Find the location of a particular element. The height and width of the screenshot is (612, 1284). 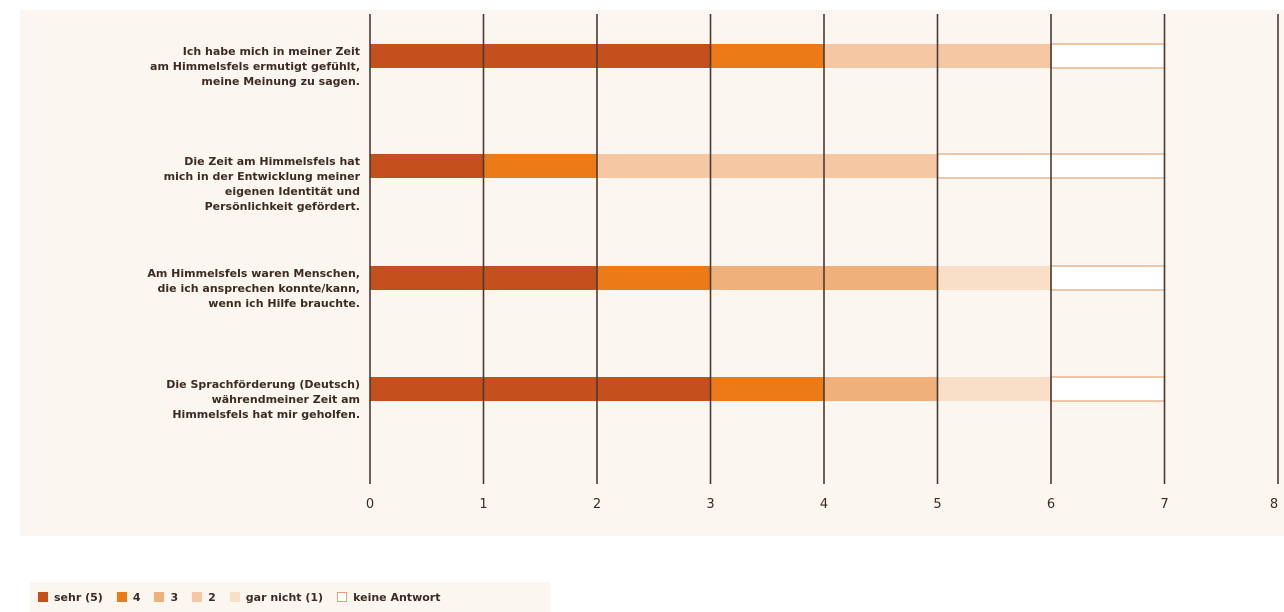

legend-item: sehr (5) is located at coordinates (70, 597).